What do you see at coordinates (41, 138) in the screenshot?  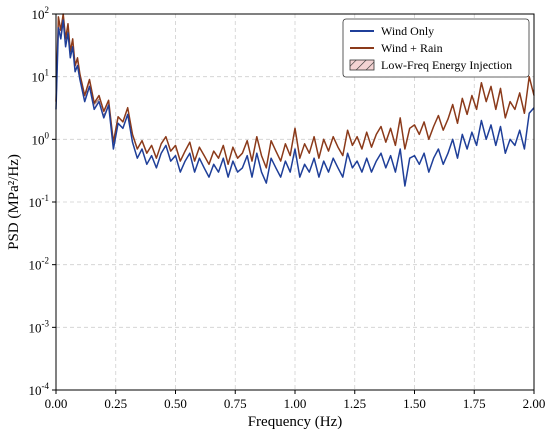 I see `y-tick-label: 10⁰` at bounding box center [41, 138].